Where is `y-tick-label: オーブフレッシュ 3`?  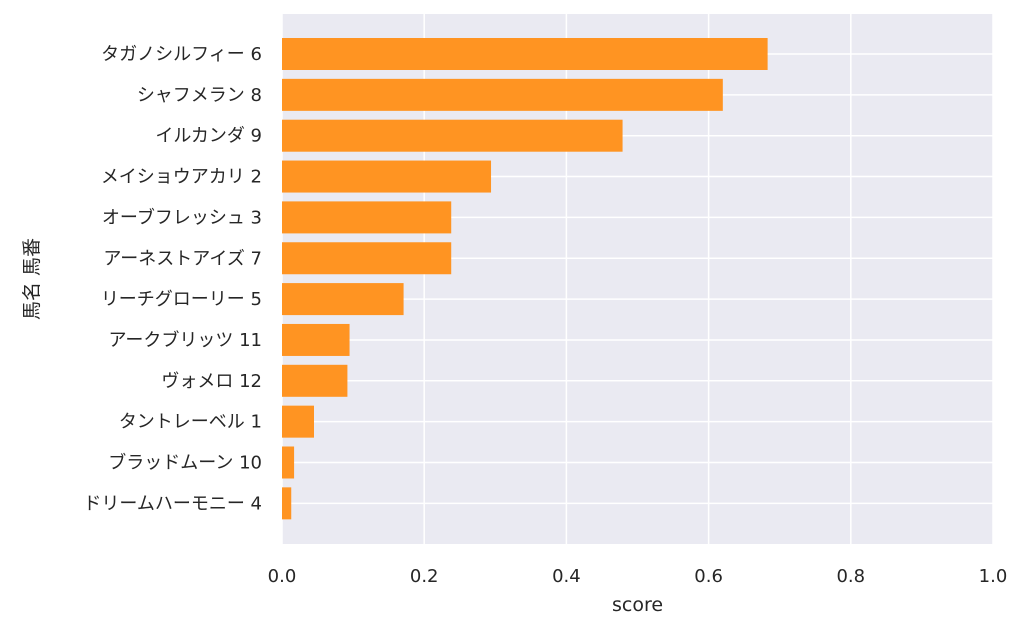 y-tick-label: オーブフレッシュ 3 is located at coordinates (182, 217).